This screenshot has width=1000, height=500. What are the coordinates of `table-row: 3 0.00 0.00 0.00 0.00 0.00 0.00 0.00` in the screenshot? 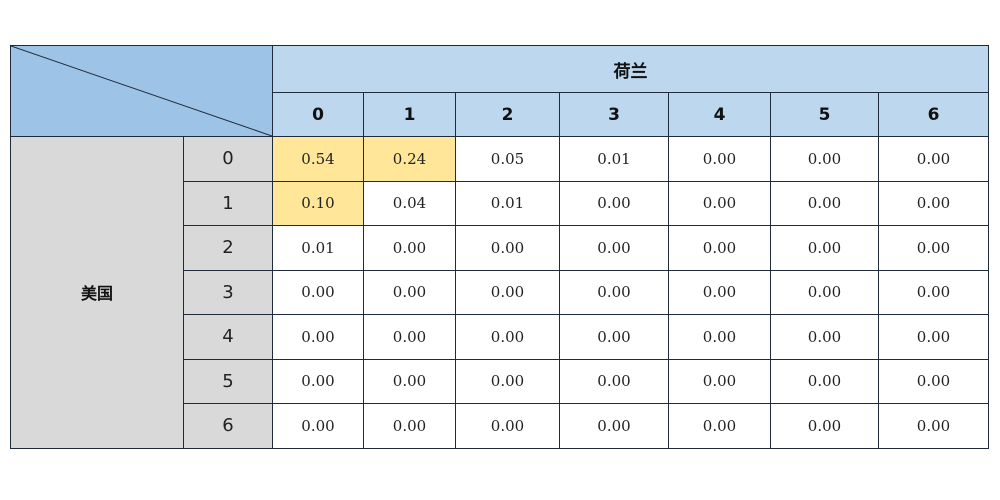 It's located at (500, 292).